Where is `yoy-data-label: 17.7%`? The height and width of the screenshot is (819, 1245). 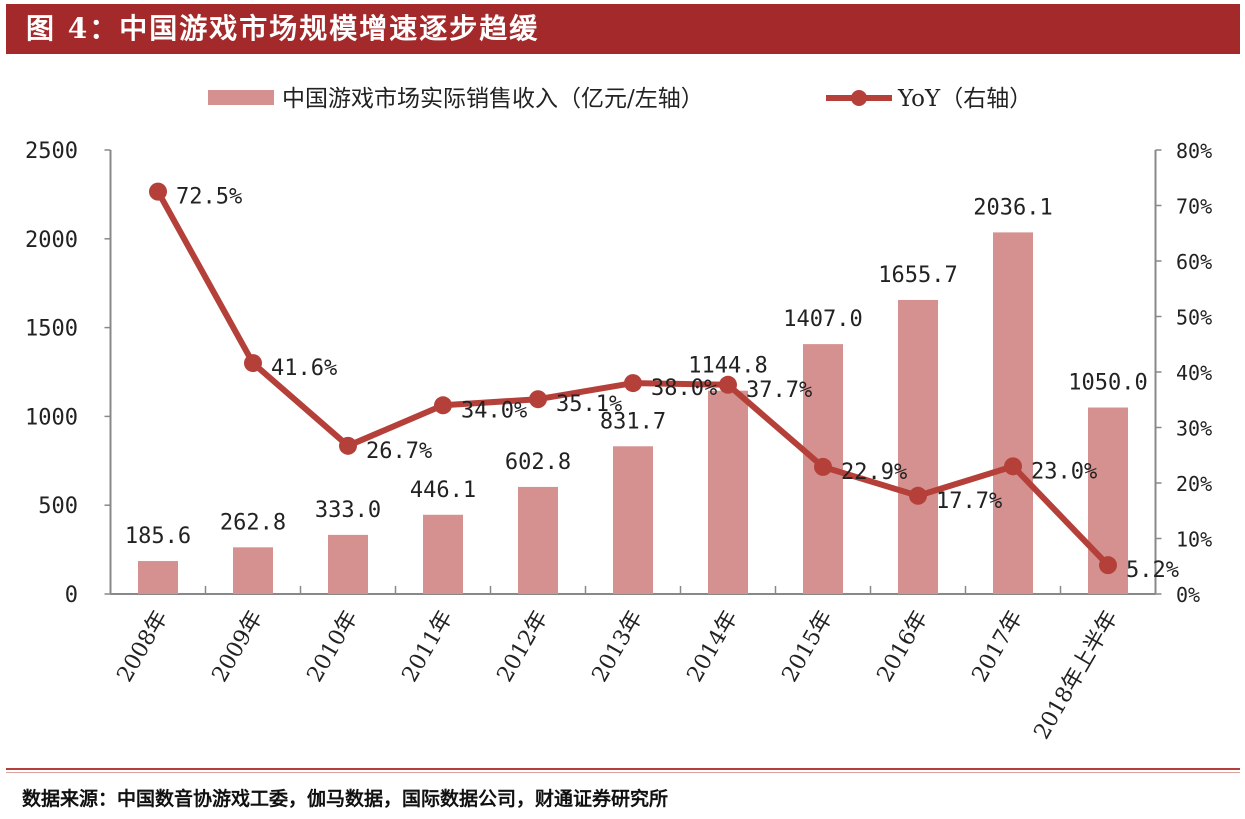 yoy-data-label: 17.7% is located at coordinates (969, 501).